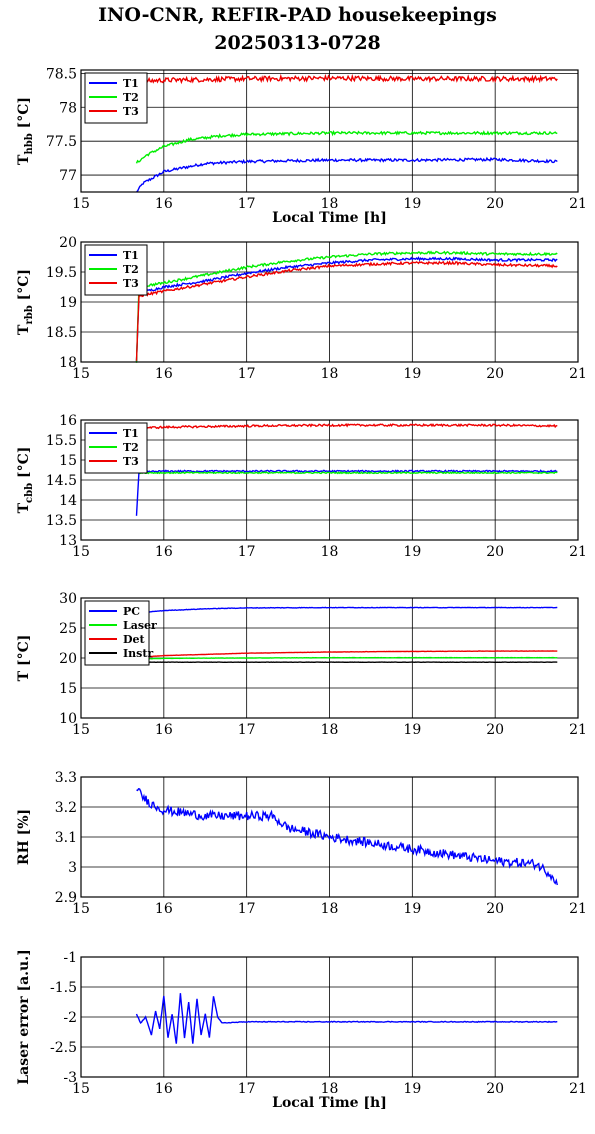 This screenshot has width=595, height=1134. Describe the element at coordinates (61, 333) in the screenshot. I see `y-tick-label: 18.5` at that location.